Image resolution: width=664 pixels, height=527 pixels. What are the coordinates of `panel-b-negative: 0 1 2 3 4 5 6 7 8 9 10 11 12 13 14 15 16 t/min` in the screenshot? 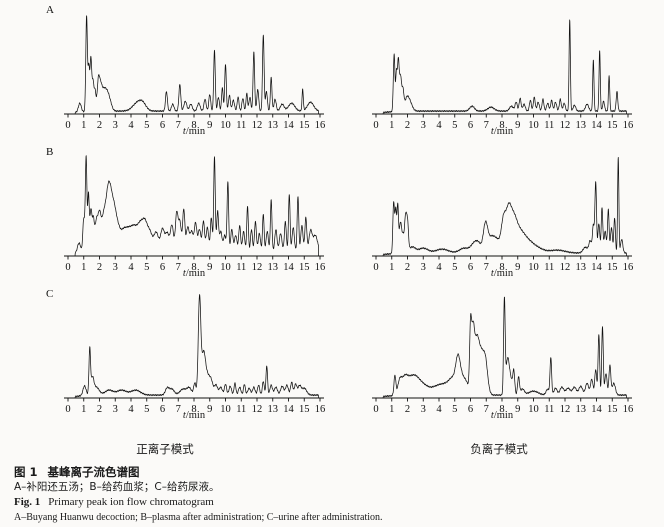 It's located at (498, 216).